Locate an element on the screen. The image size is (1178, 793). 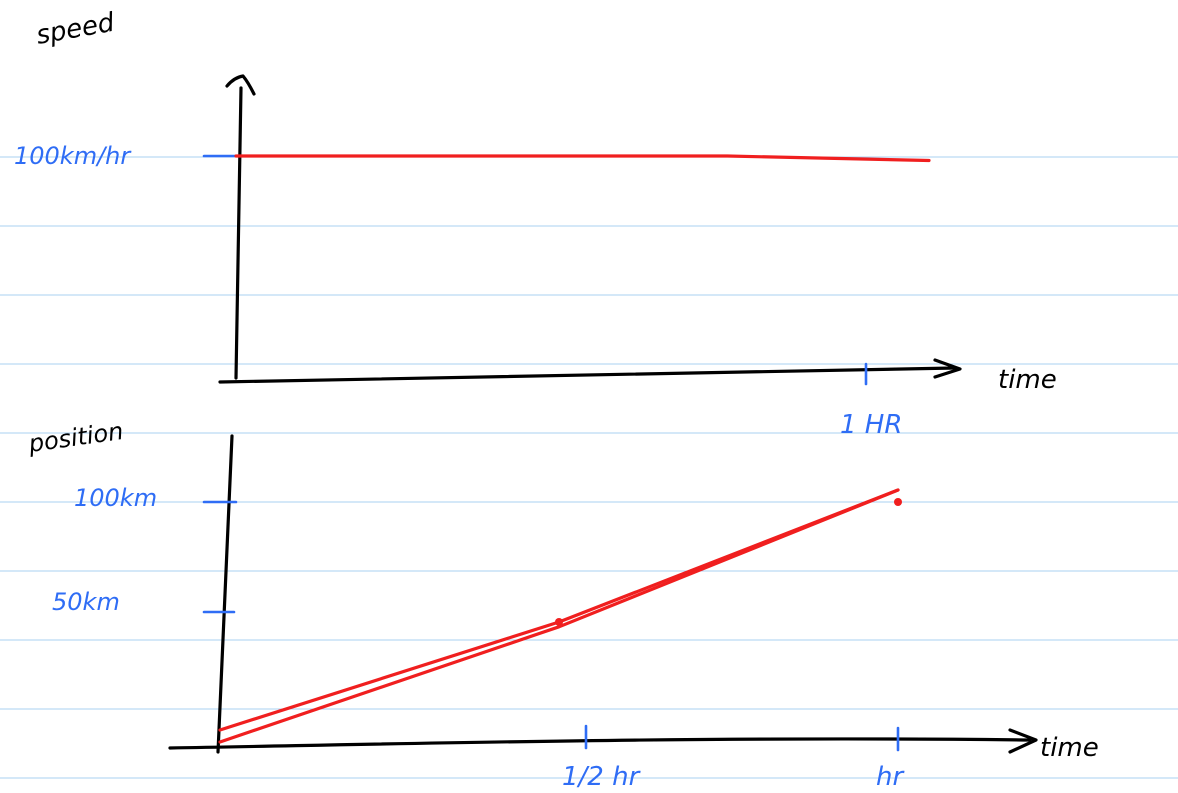
position-y-axis is located at coordinates (225, 594).